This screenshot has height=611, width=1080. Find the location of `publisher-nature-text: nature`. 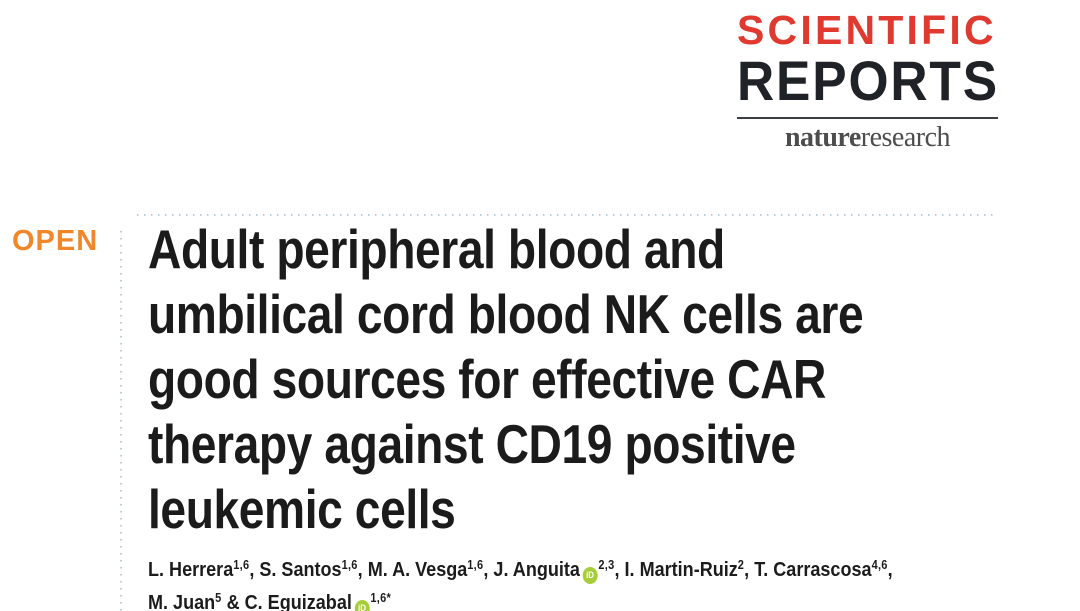

publisher-nature-text: nature is located at coordinates (822, 137).